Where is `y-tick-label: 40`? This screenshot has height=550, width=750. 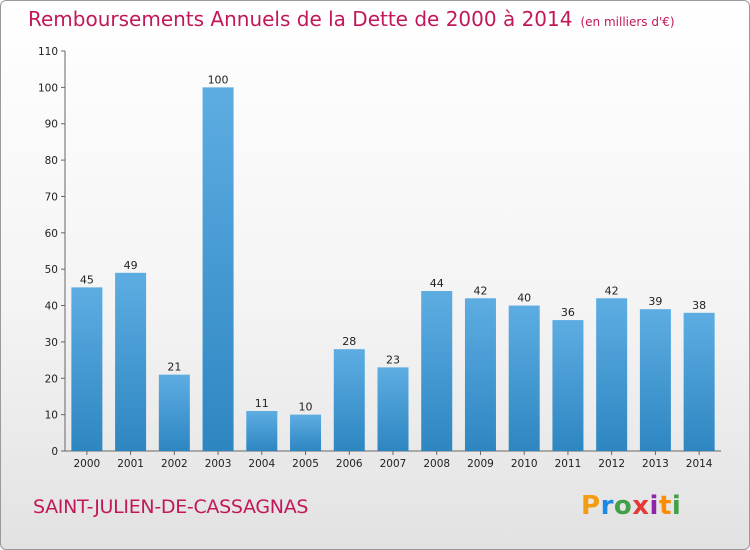
y-tick-label: 40 is located at coordinates (51, 307).